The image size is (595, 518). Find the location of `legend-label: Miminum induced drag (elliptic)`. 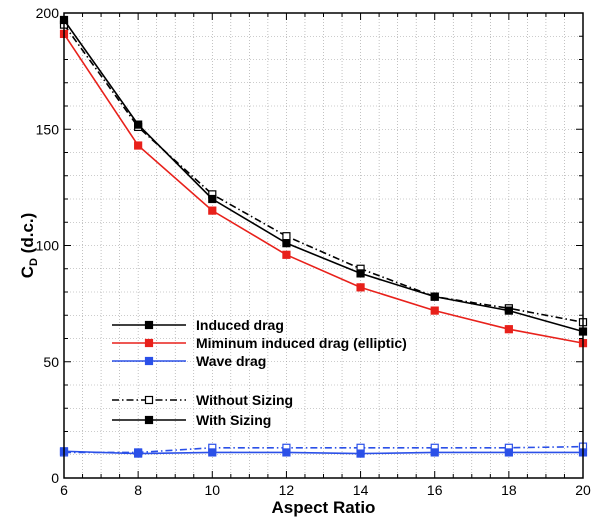

legend-label: Miminum induced drag (elliptic) is located at coordinates (301, 343).